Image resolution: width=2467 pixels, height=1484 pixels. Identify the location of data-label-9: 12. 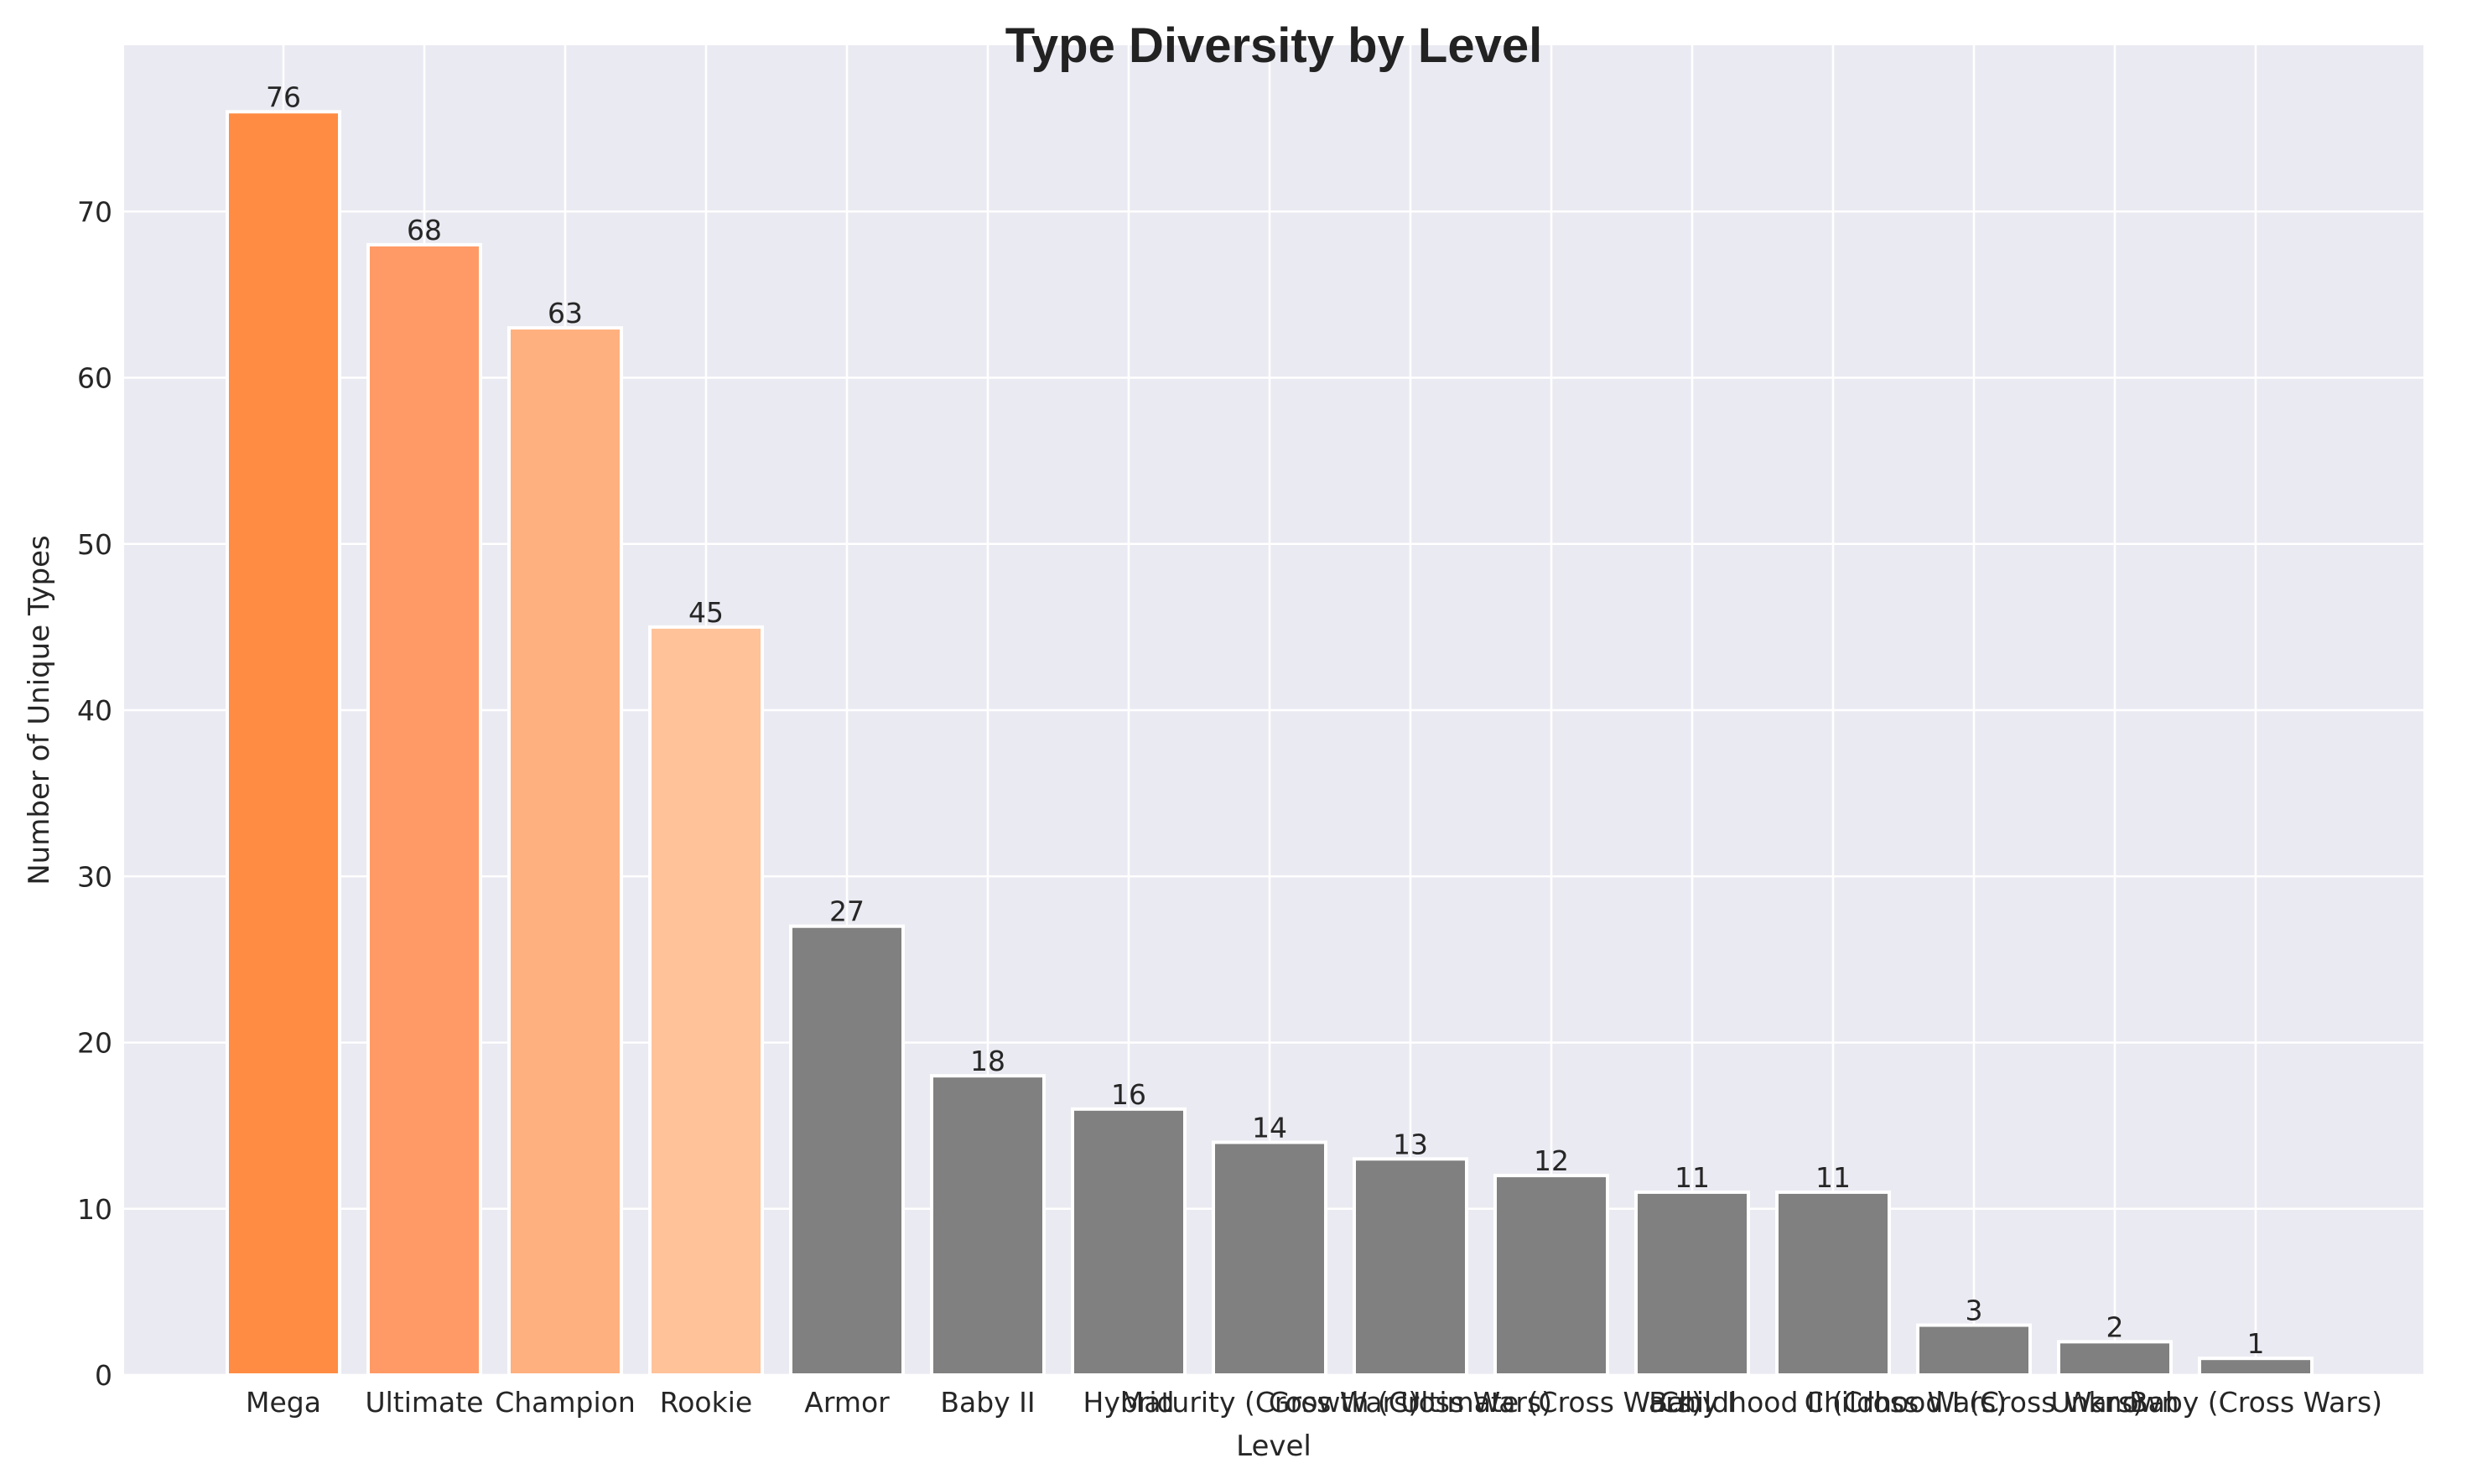
(1552, 1160).